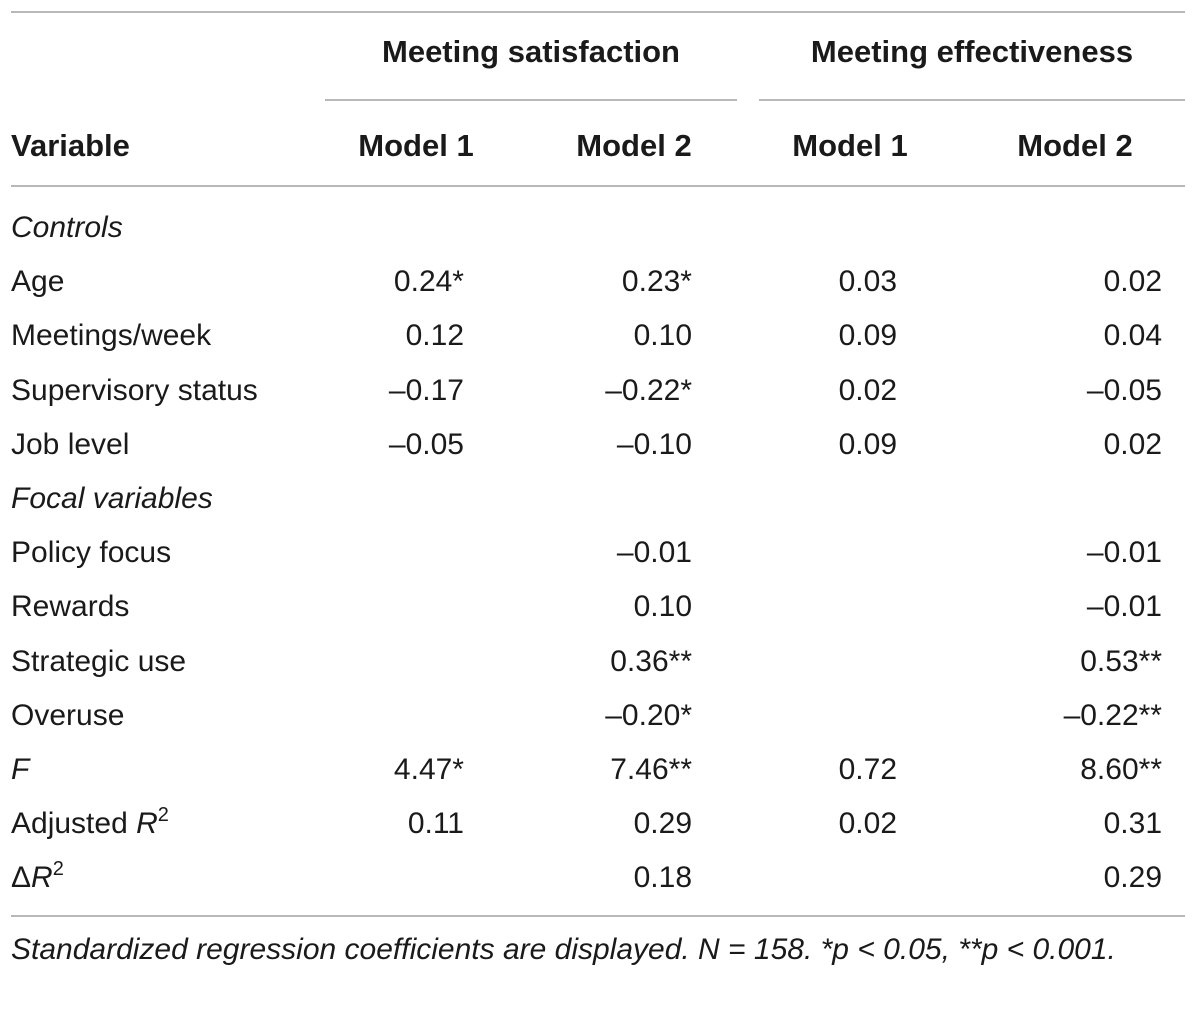 The image size is (1200, 1023). Describe the element at coordinates (416, 145) in the screenshot. I see `col-header-sat-model1: Model 1` at that location.